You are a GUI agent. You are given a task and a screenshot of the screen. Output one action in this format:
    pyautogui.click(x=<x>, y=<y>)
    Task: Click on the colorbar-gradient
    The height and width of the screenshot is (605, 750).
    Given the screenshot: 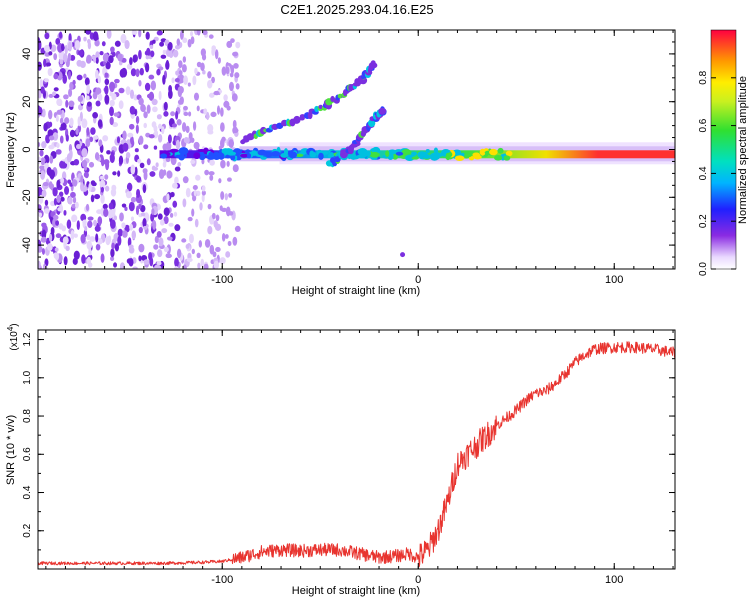 What is the action you would take?
    pyautogui.click(x=723, y=149)
    